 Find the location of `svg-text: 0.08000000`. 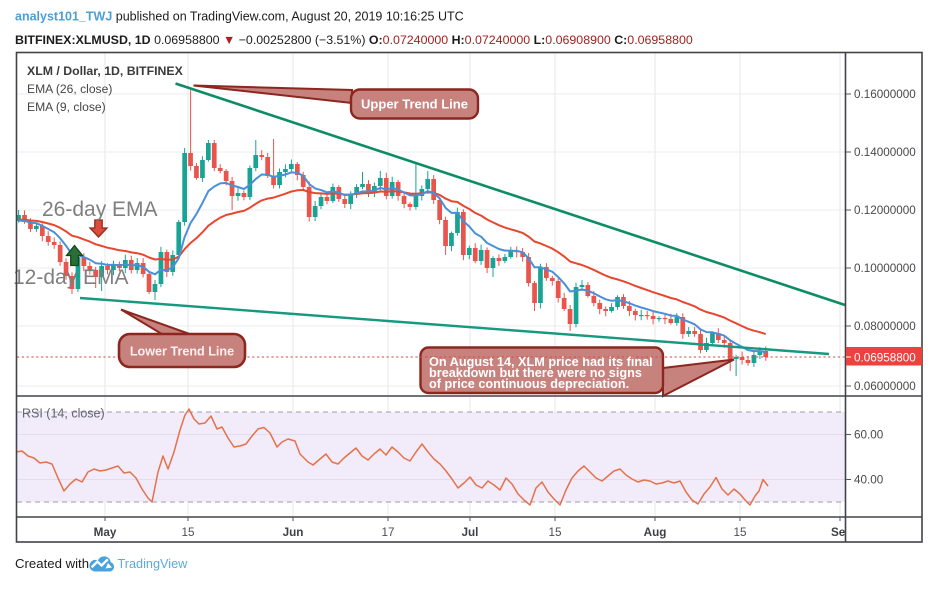

svg-text: 0.08000000 is located at coordinates (885, 326).